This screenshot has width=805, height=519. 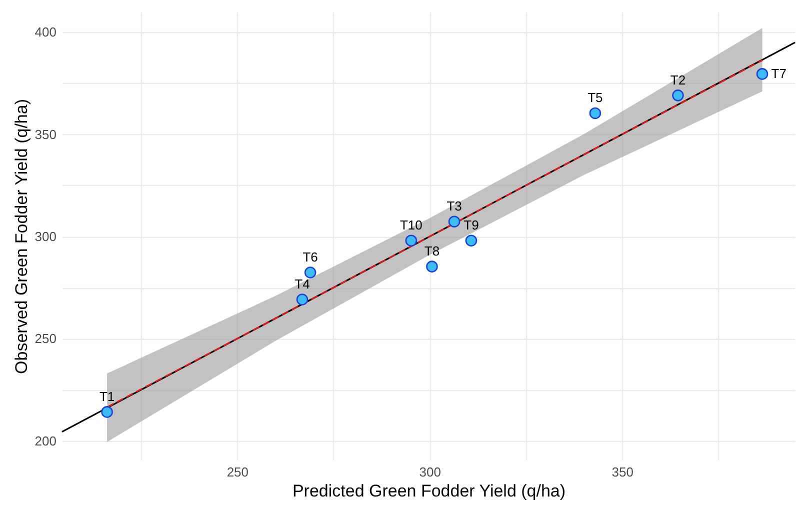 What do you see at coordinates (411, 225) in the screenshot?
I see `annotation: T10` at bounding box center [411, 225].